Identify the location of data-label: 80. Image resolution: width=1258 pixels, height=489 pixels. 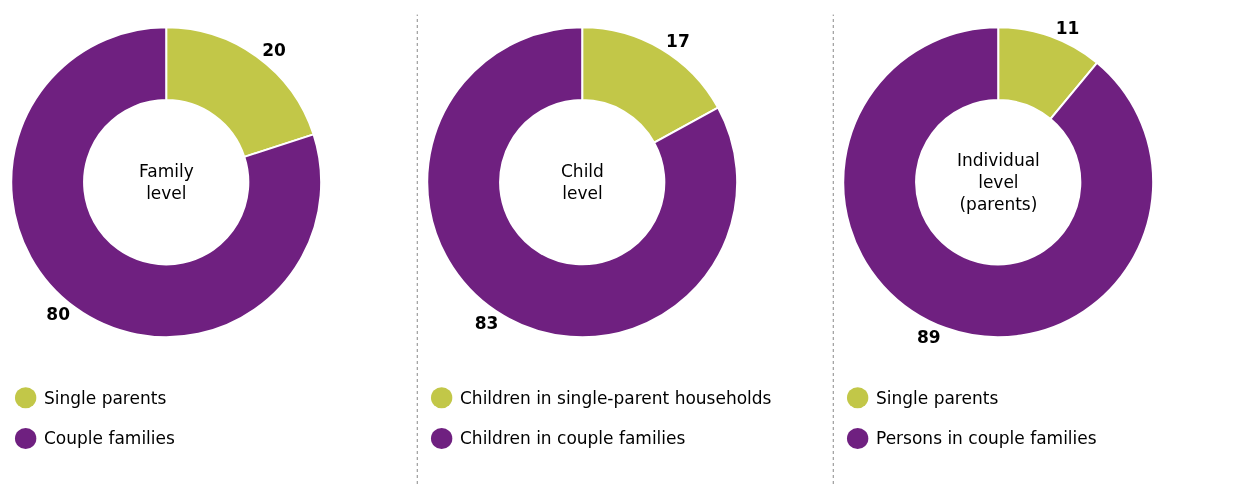
(58, 314).